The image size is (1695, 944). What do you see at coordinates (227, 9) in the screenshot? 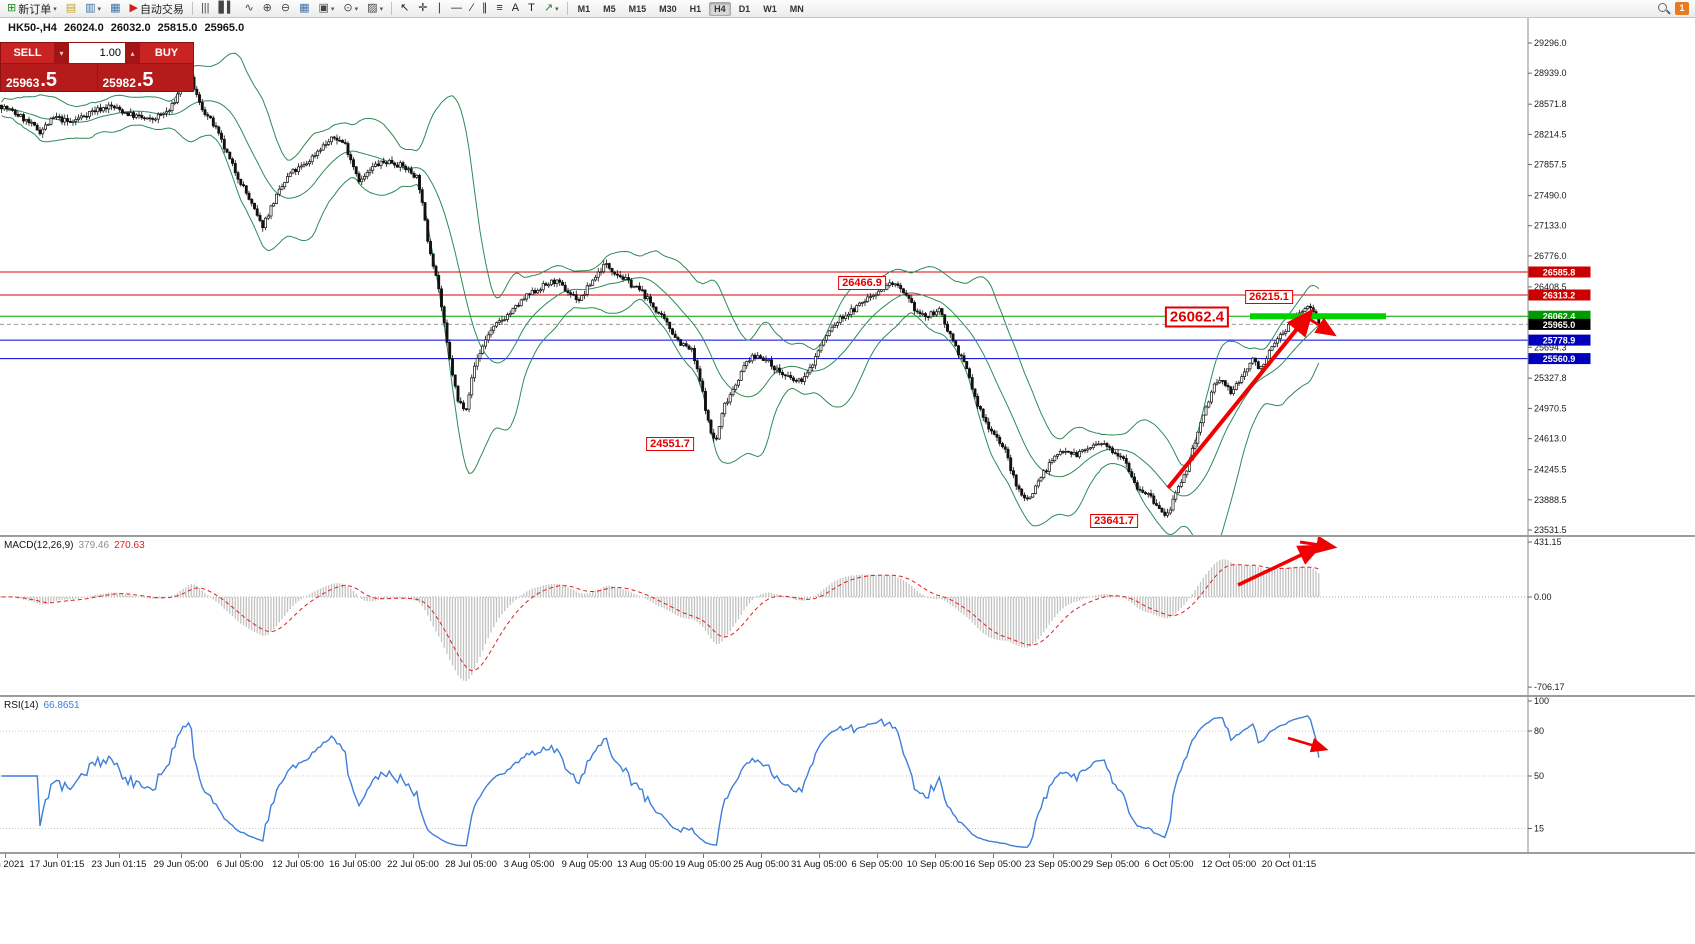
I see `candlestick-chart-button: ▋▍` at bounding box center [227, 9].